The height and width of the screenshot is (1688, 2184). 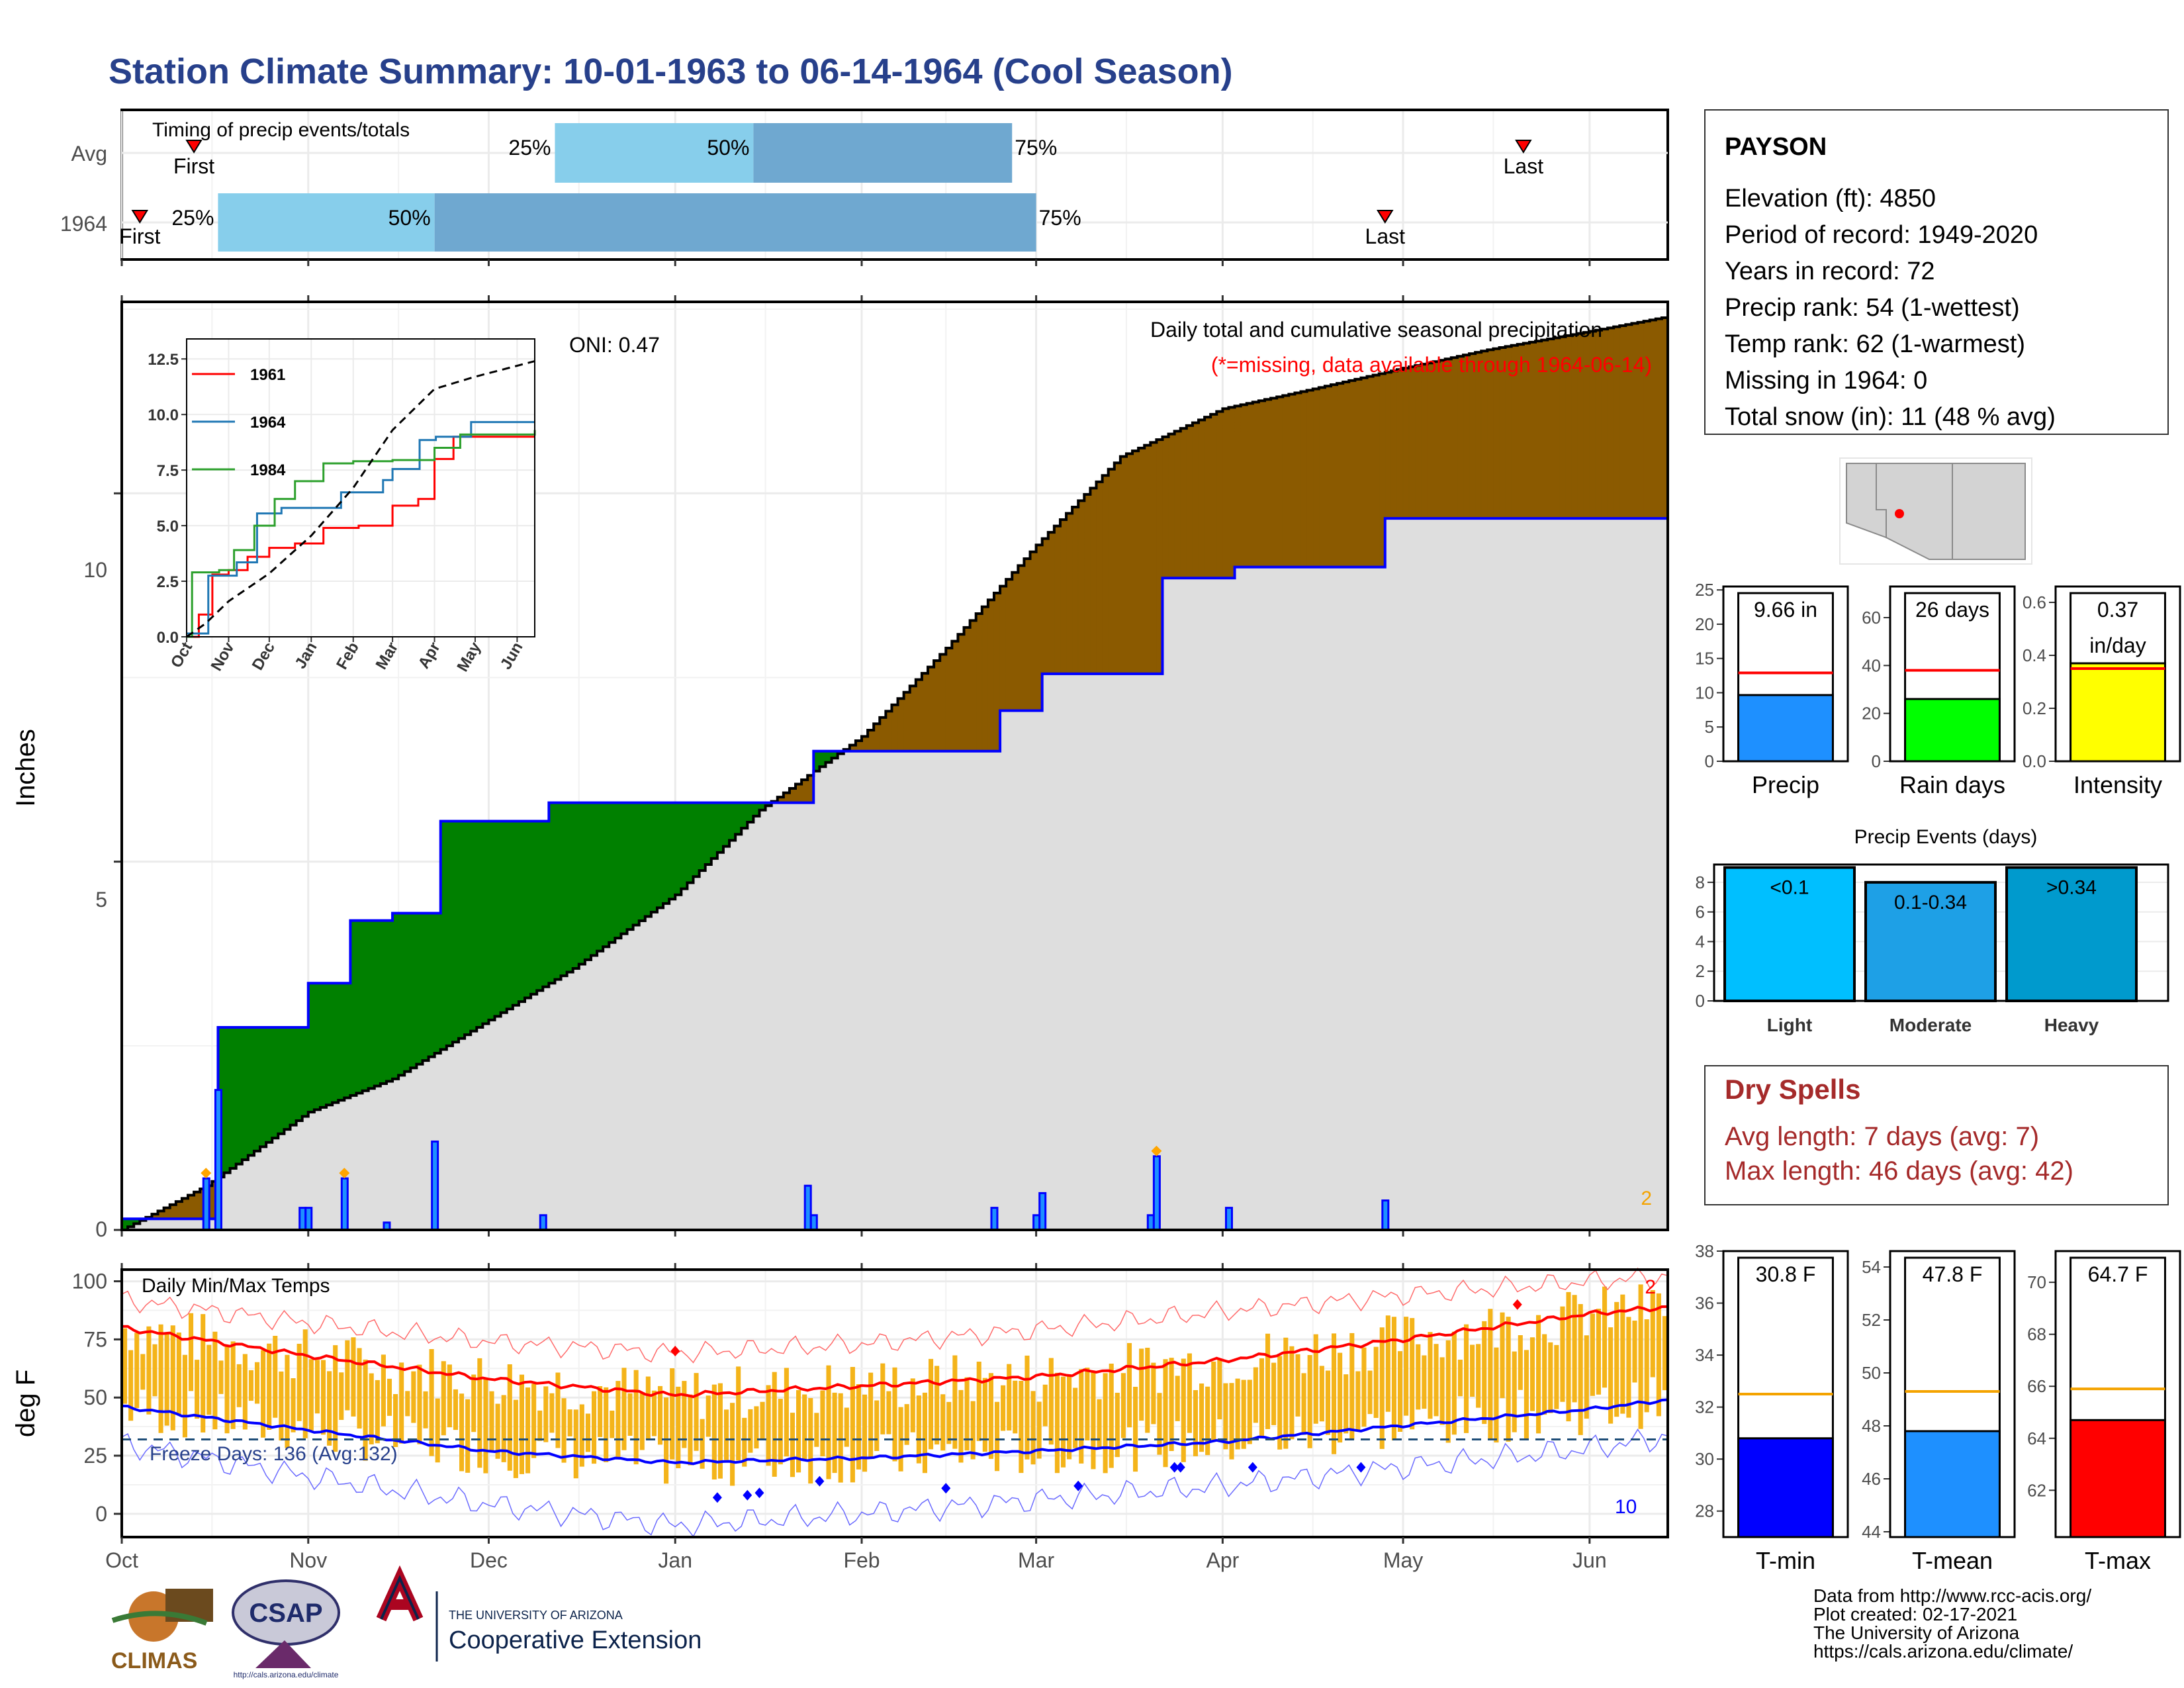 What do you see at coordinates (1701, 971) in the screenshot?
I see `events-tick-label: 2` at bounding box center [1701, 971].